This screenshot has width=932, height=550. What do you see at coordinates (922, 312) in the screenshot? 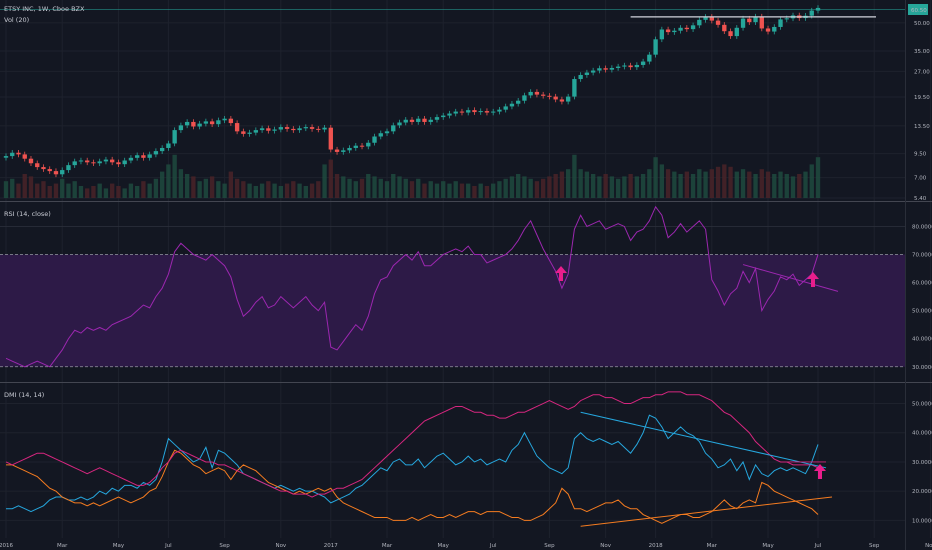
I see `rsi-axis-label: 50.0000` at bounding box center [922, 312].